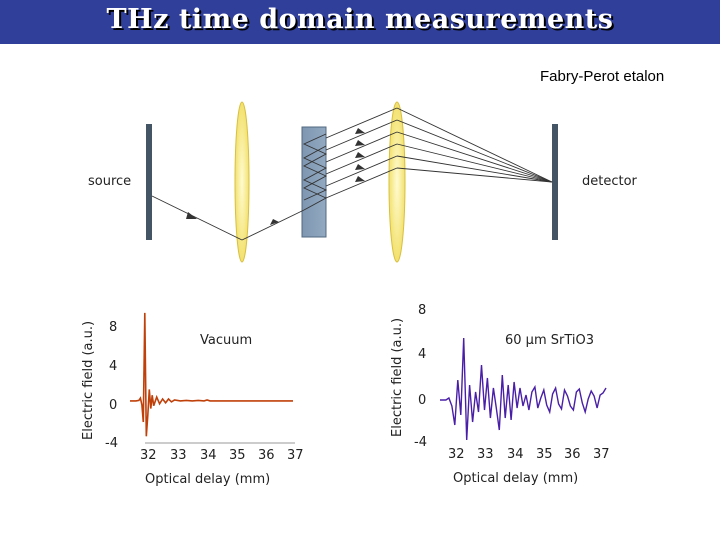 The width and height of the screenshot is (720, 540). What do you see at coordinates (515, 454) in the screenshot?
I see `chart2-xtick-34: 34` at bounding box center [515, 454].